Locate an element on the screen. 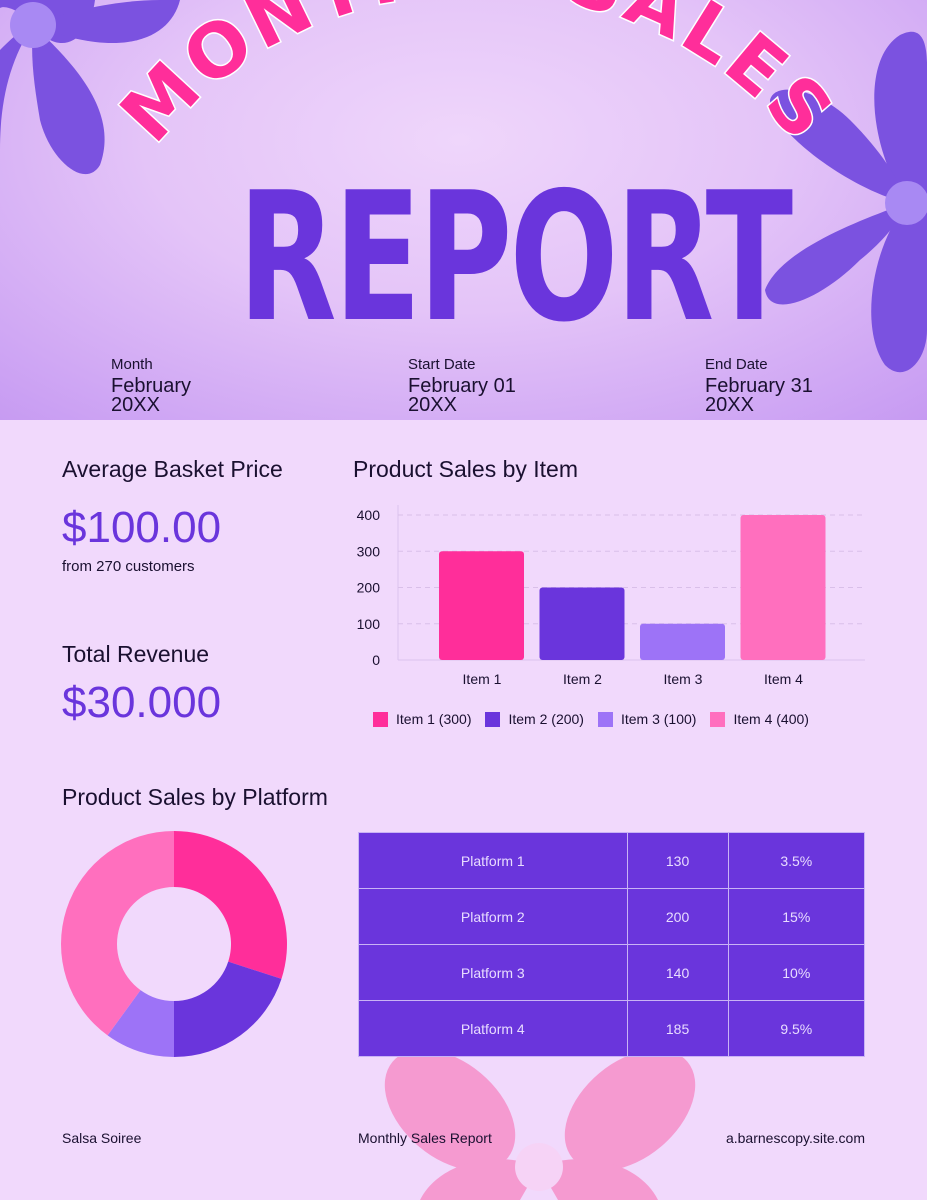 This screenshot has height=1200, width=927. legend-label: Item 3 (100) is located at coordinates (658, 719).